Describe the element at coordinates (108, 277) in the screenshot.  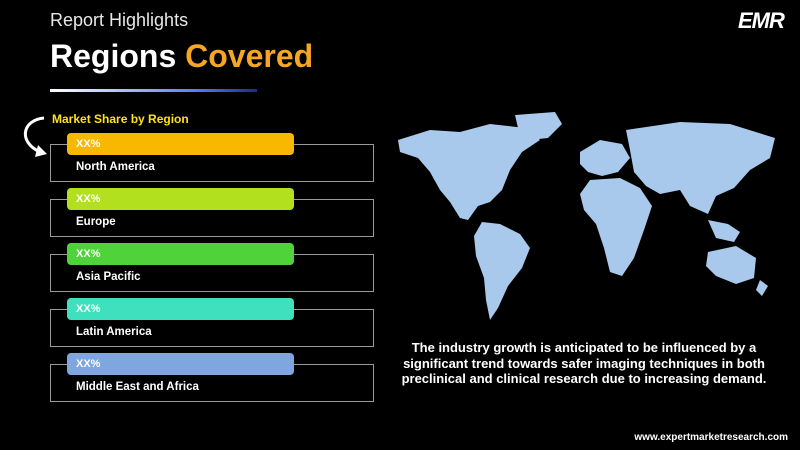
I see `region-name: Asia Pacific` at that location.